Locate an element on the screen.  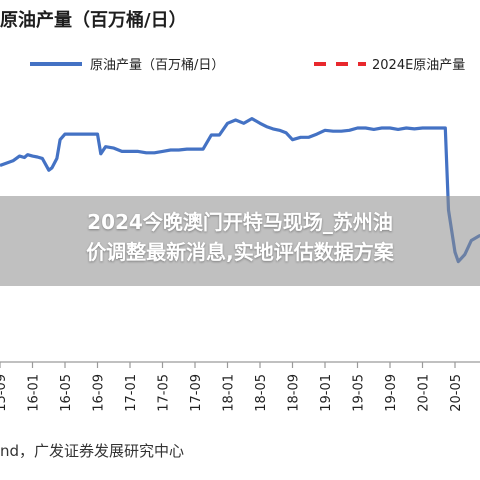
x-tick-label: 19-09 is located at coordinates (391, 393).